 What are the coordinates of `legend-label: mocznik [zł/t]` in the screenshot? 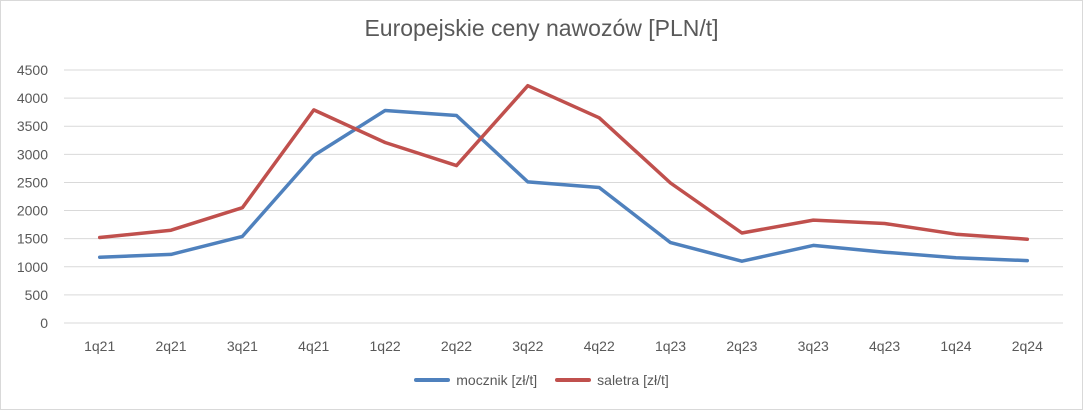 It's located at (497, 380).